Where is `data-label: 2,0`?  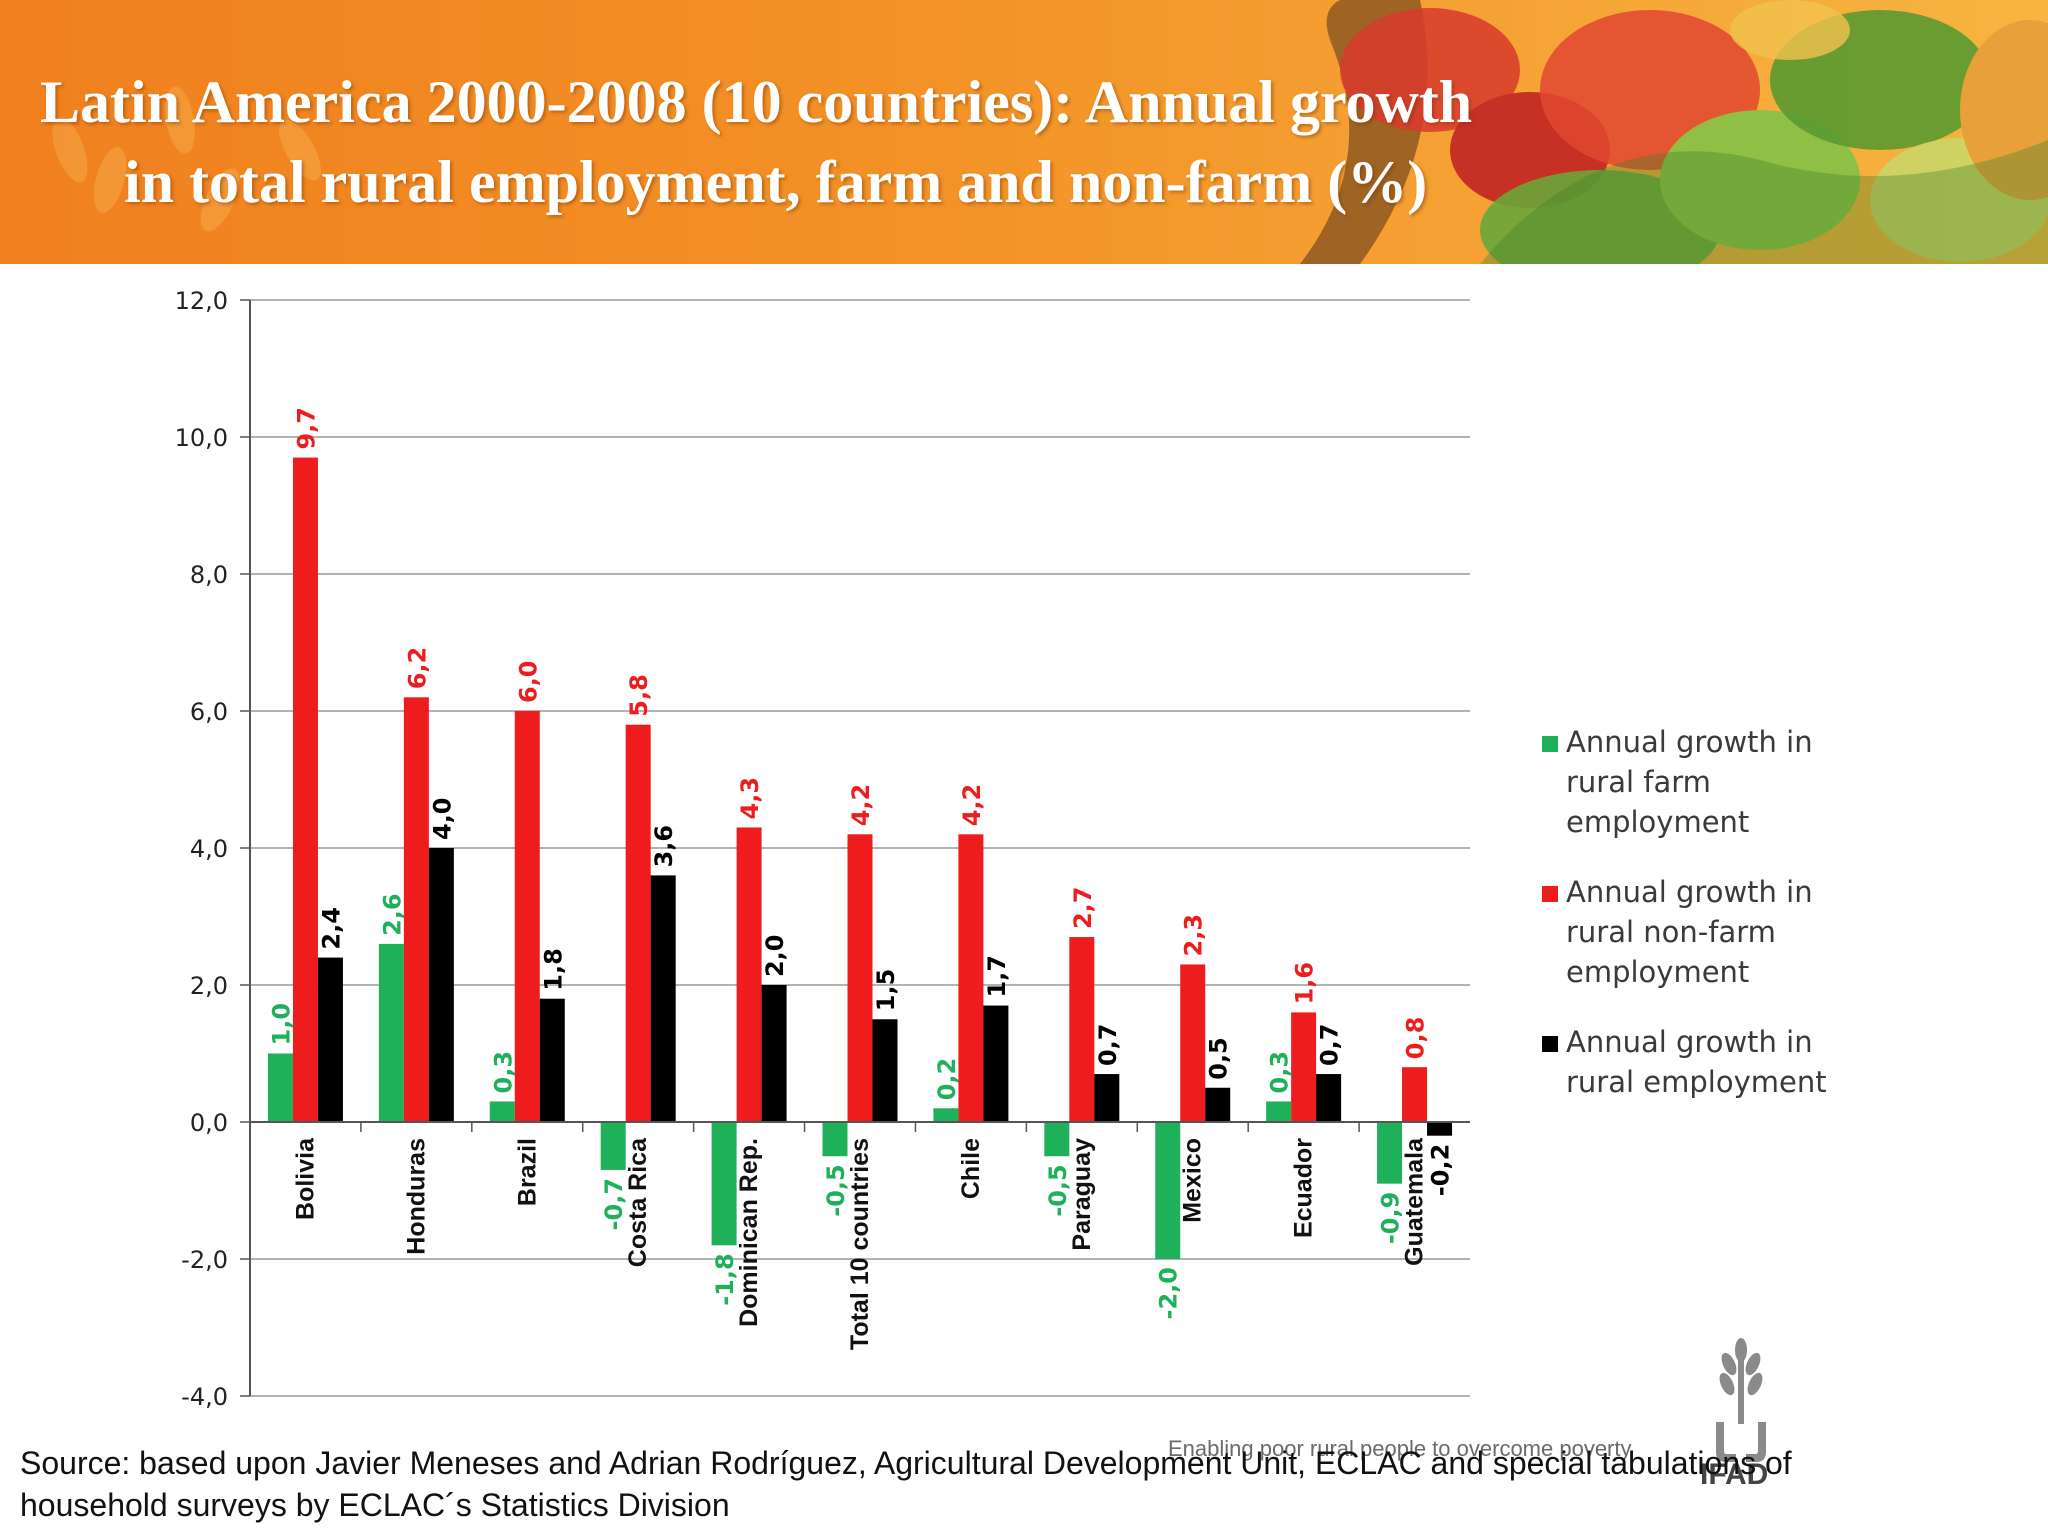
data-label: 2,0 is located at coordinates (775, 955).